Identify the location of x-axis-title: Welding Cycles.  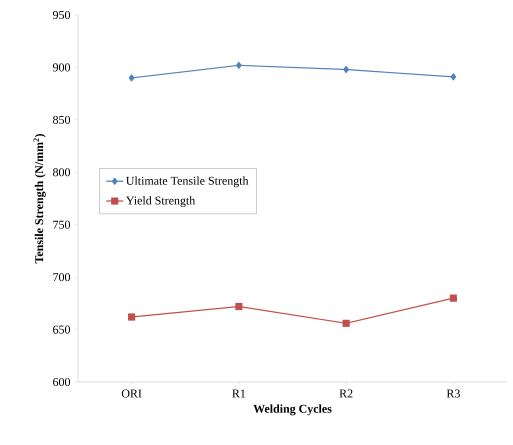
(292, 410).